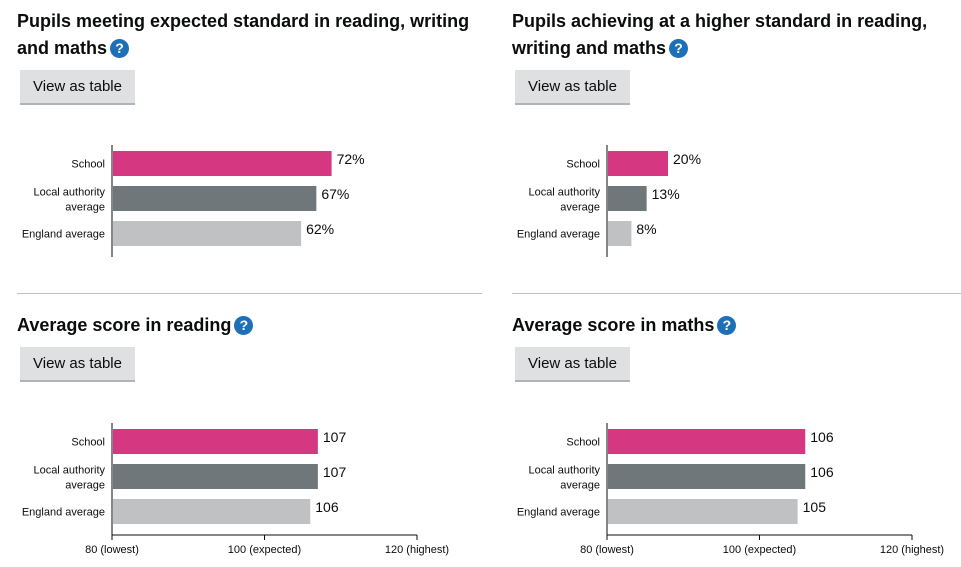 Image resolution: width=961 pixels, height=567 pixels. I want to click on data-label-england: 105, so click(815, 507).